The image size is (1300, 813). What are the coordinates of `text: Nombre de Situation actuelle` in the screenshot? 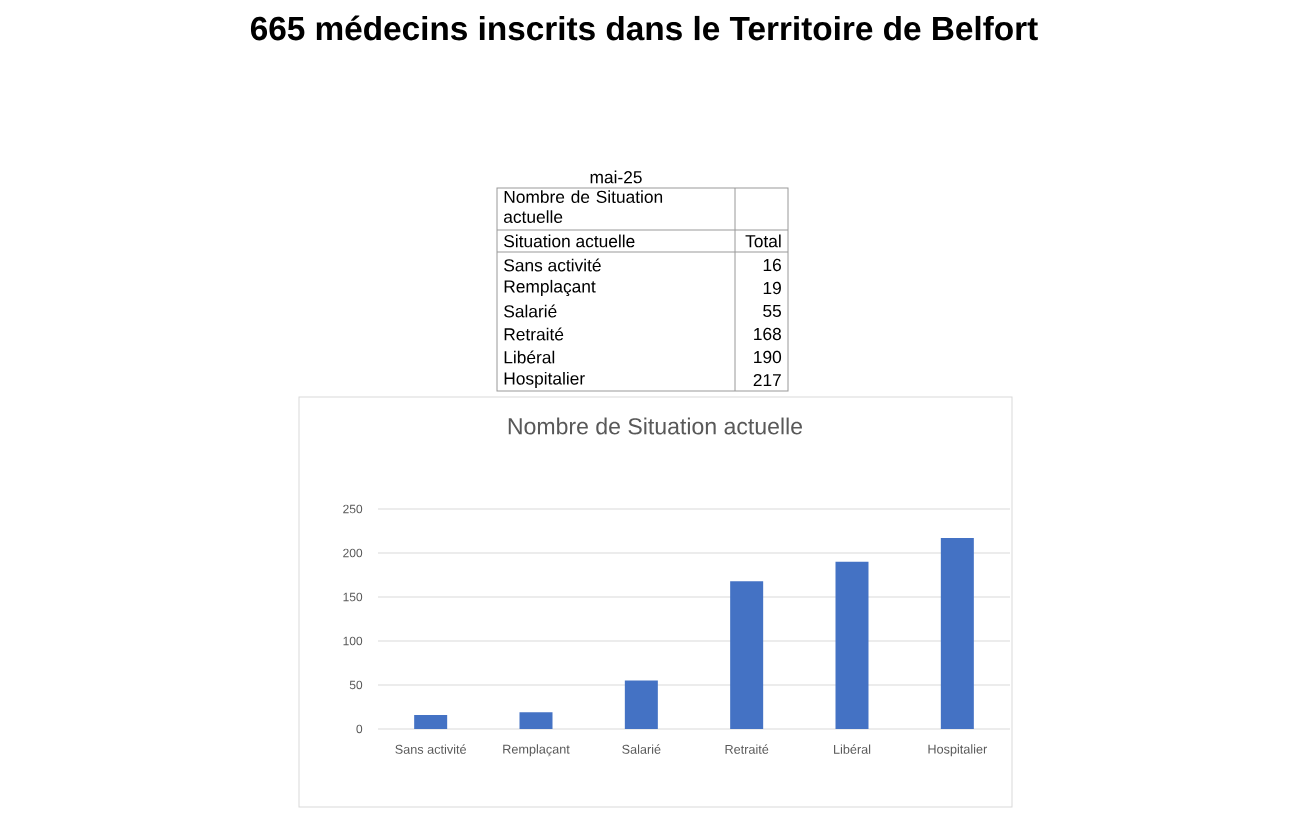 It's located at (583, 206).